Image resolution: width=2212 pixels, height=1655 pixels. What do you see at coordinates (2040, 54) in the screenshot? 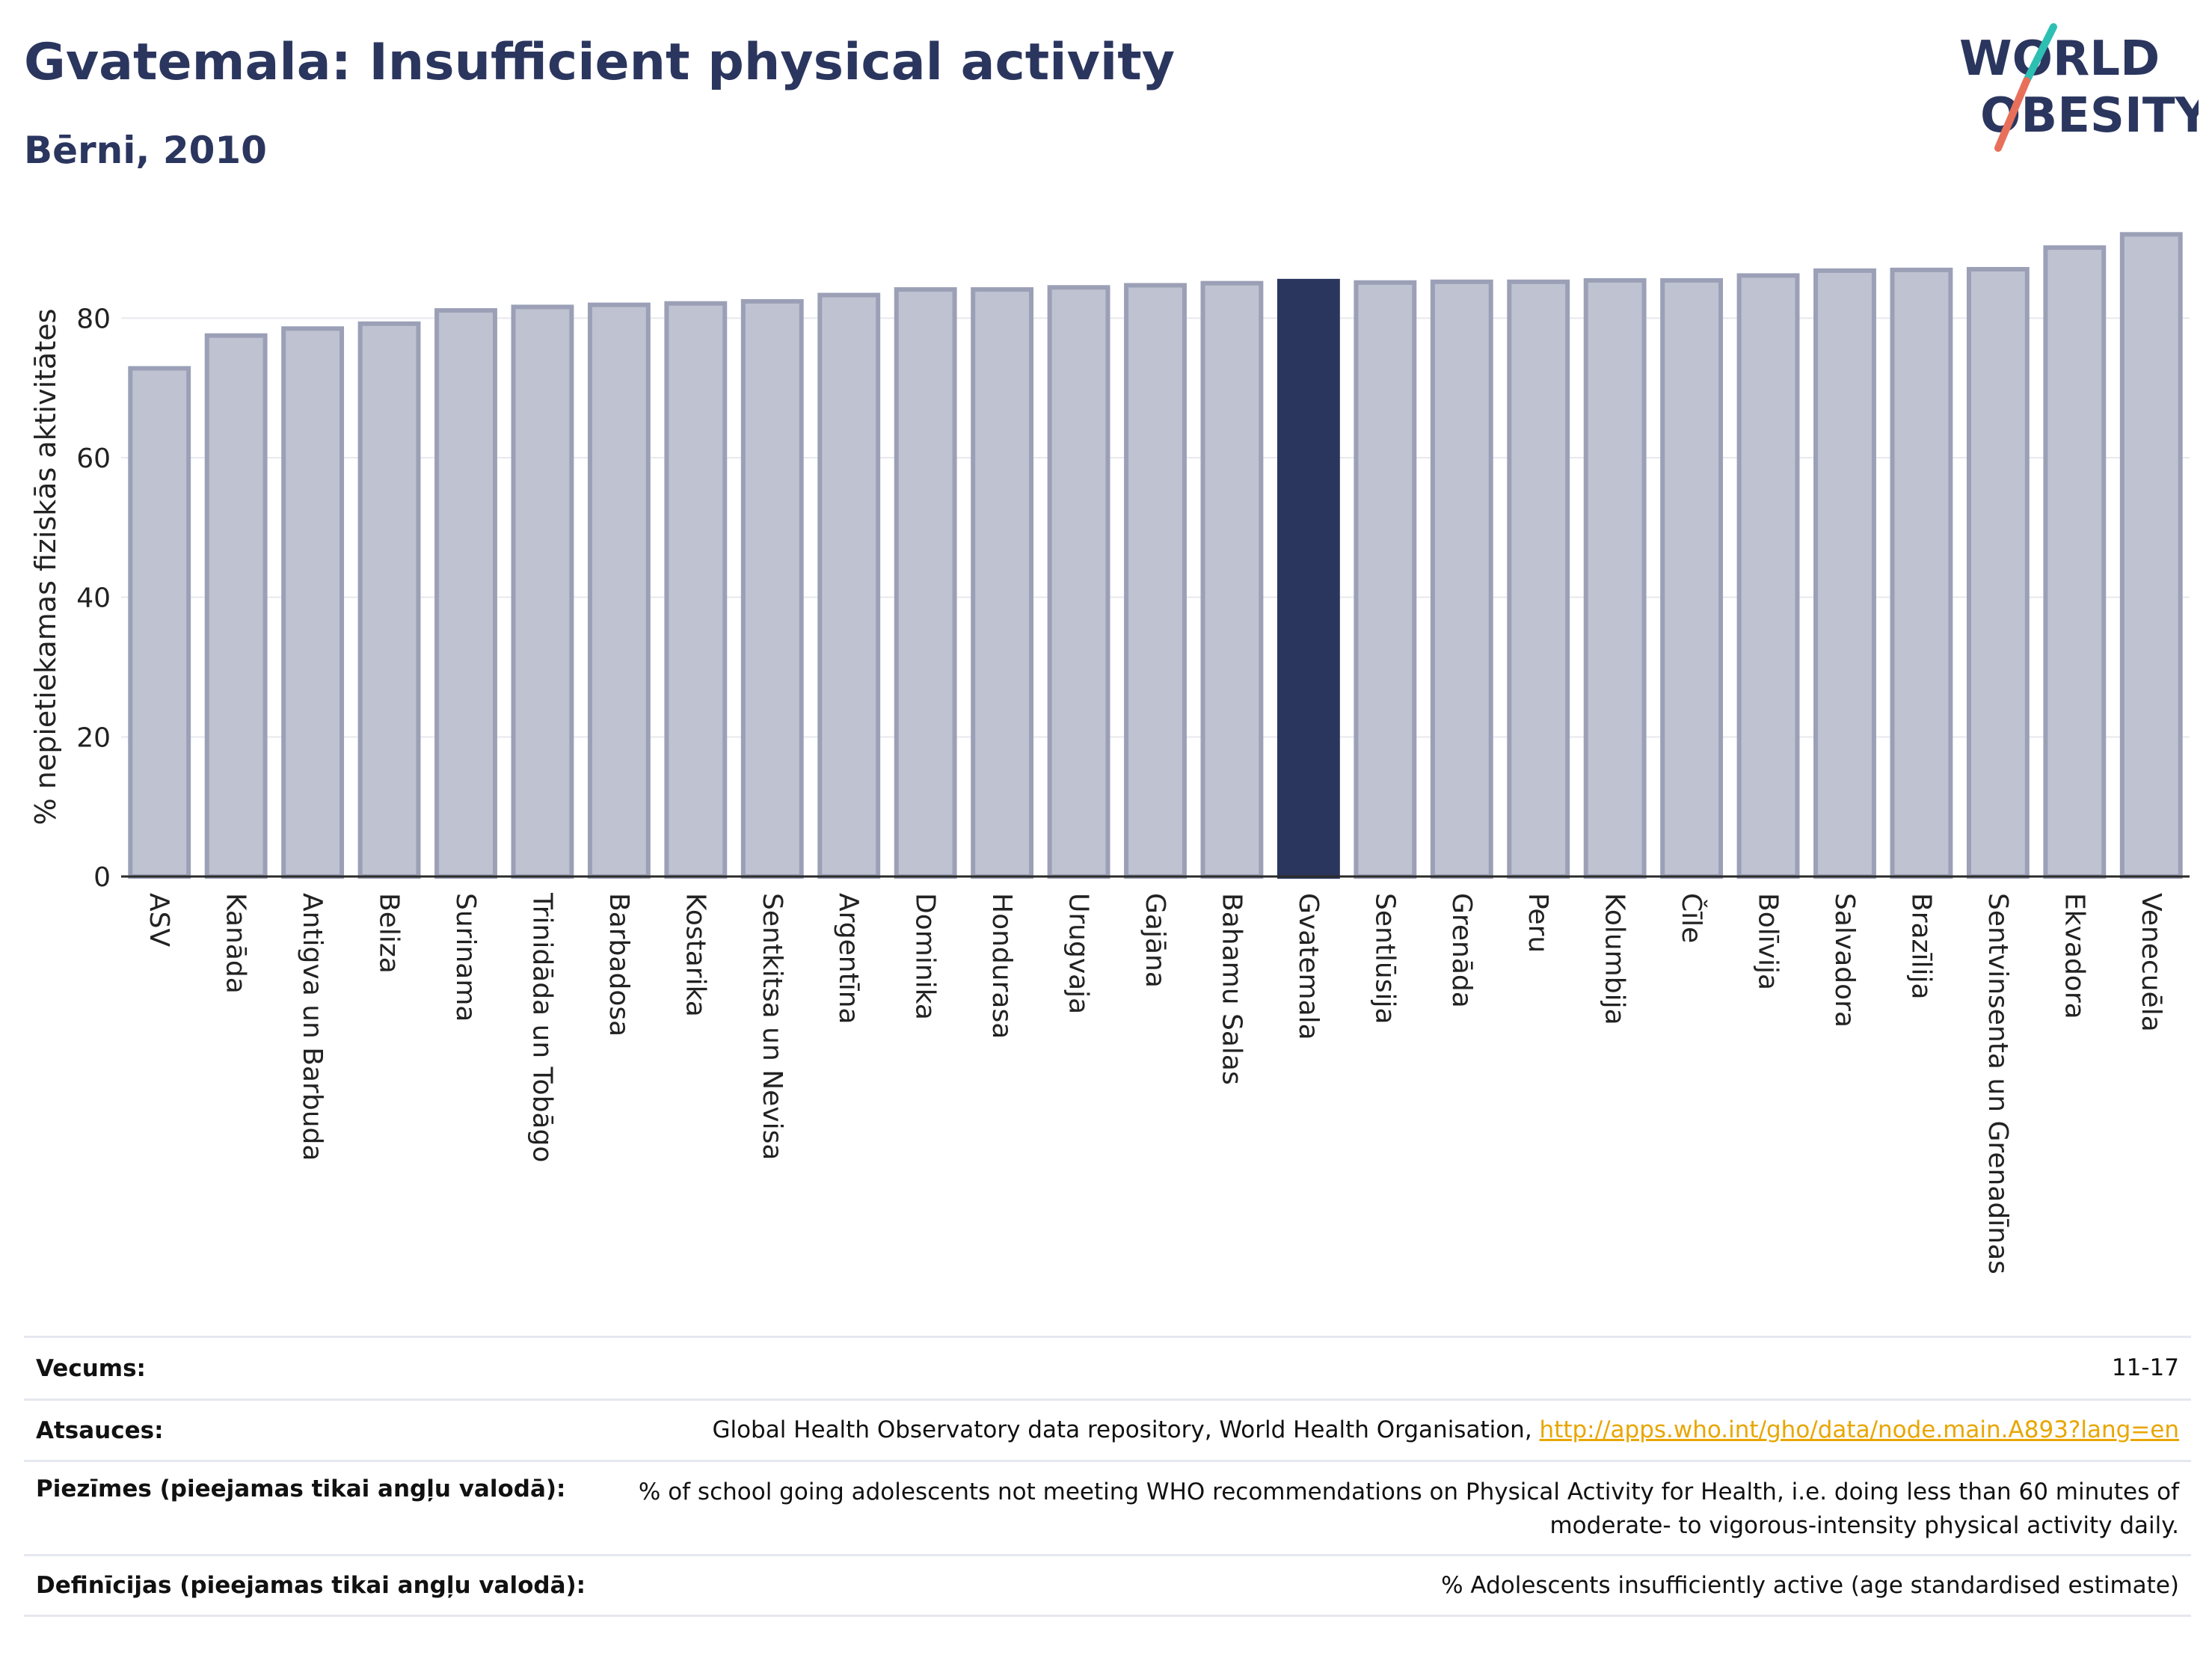
I see `logo-slash-teal` at bounding box center [2040, 54].